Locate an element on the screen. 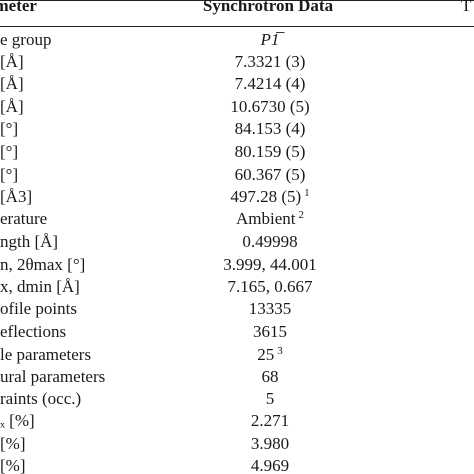 The height and width of the screenshot is (474, 474). table-row: ₓ [%] 2.271 is located at coordinates (237, 422).